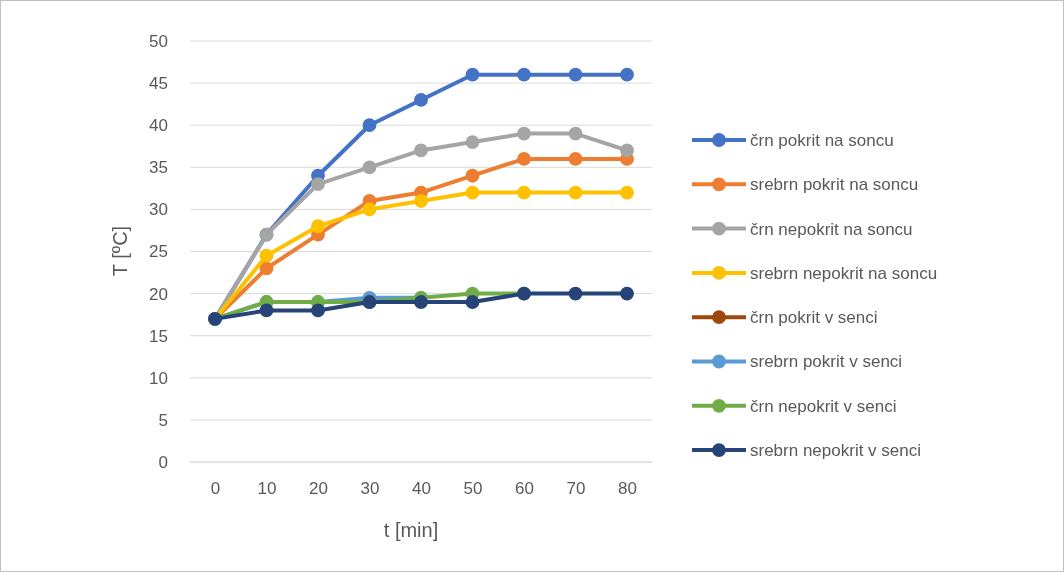  What do you see at coordinates (163, 462) in the screenshot?
I see `y-tick-label: 0` at bounding box center [163, 462].